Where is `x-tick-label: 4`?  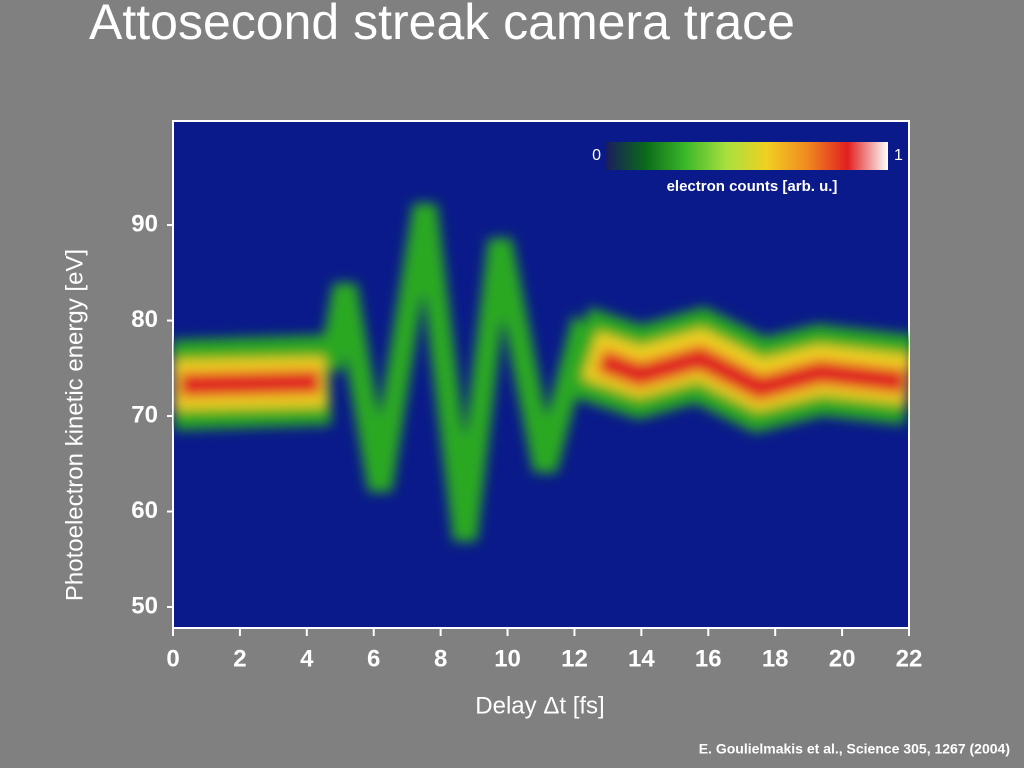 x-tick-label: 4 is located at coordinates (307, 658).